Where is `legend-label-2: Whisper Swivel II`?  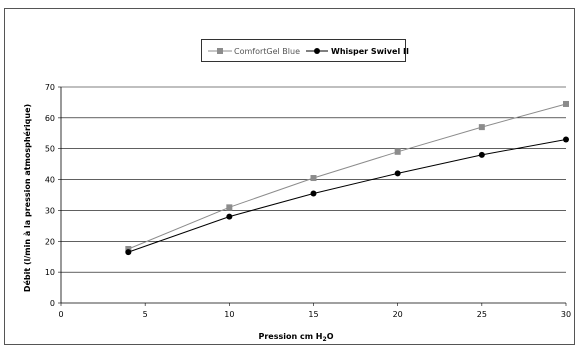 legend-label-2: Whisper Swivel II is located at coordinates (370, 51).